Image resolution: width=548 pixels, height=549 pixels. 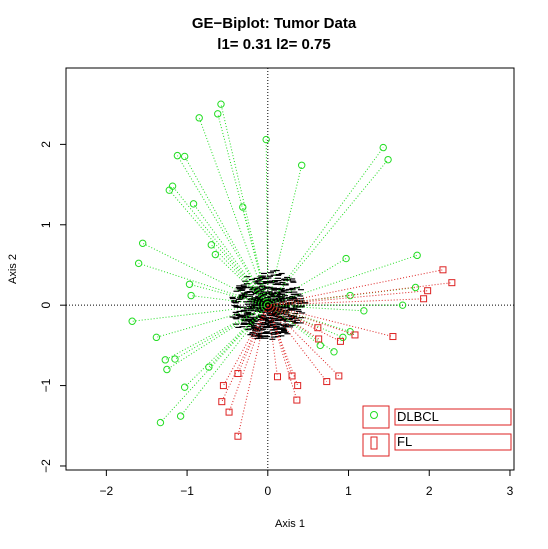 What do you see at coordinates (453, 417) in the screenshot?
I see `legend-label-box-dlbcl` at bounding box center [453, 417].